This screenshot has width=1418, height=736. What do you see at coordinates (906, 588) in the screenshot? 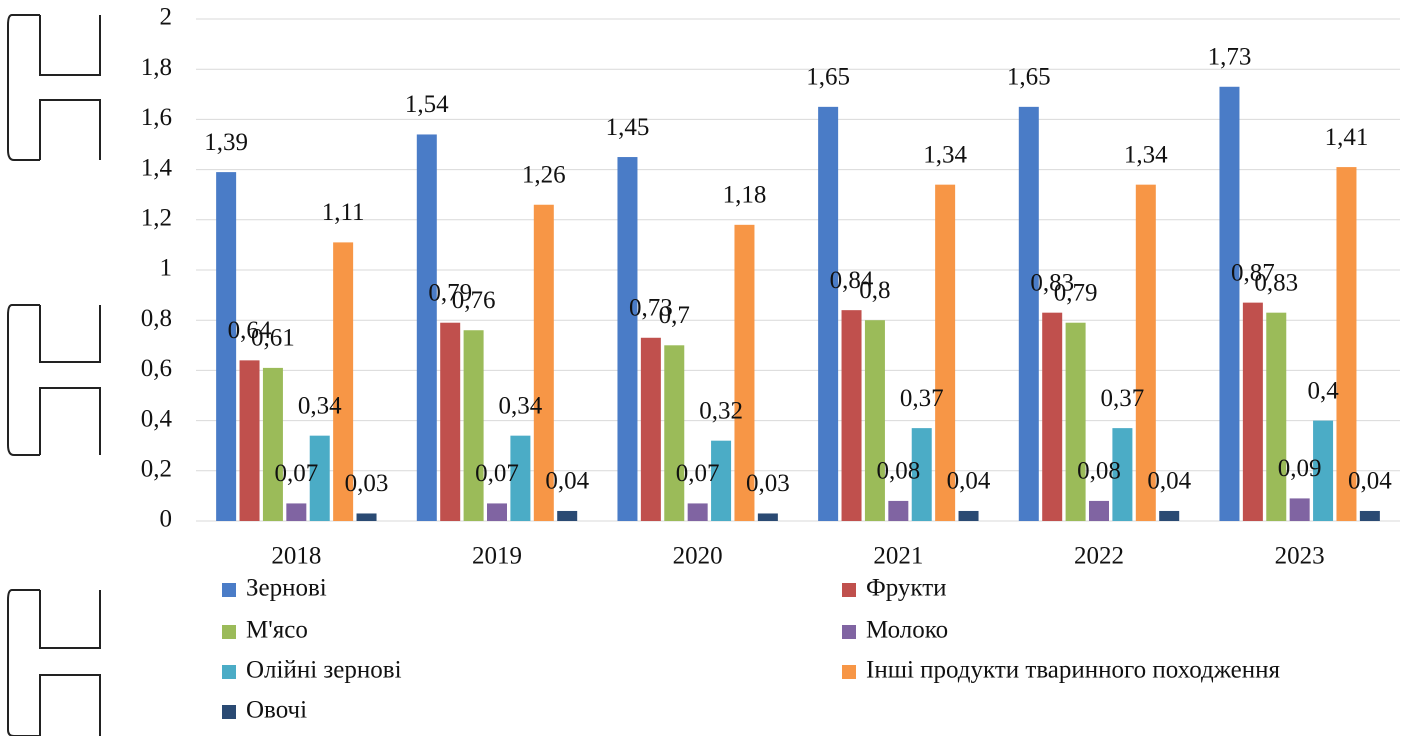
I see `legend-label: Фрукти` at bounding box center [906, 588].